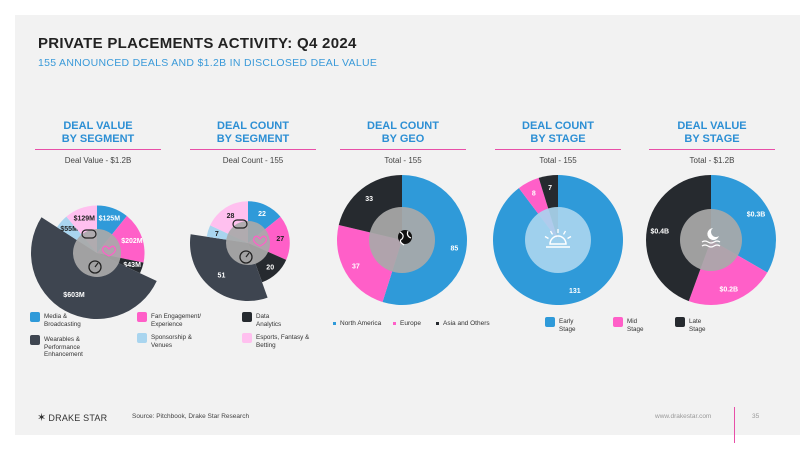  I want to click on legend-analytics-label: Data Analytics, so click(269, 320).